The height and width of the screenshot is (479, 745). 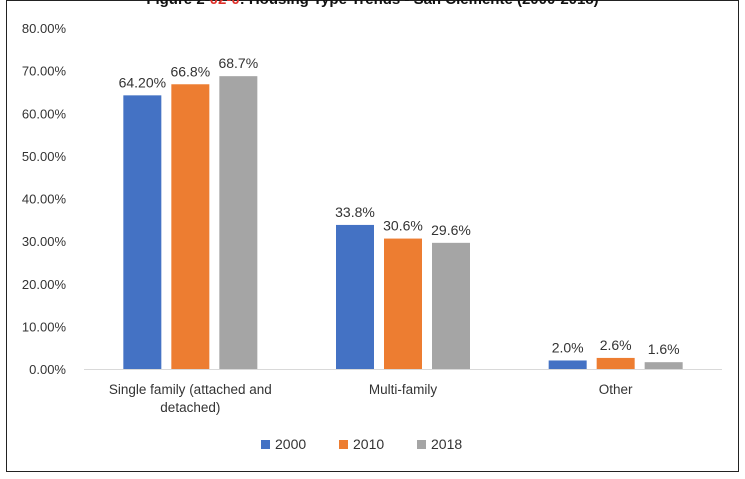 I want to click on y-tick-label: 10.00%, so click(x=44, y=326).